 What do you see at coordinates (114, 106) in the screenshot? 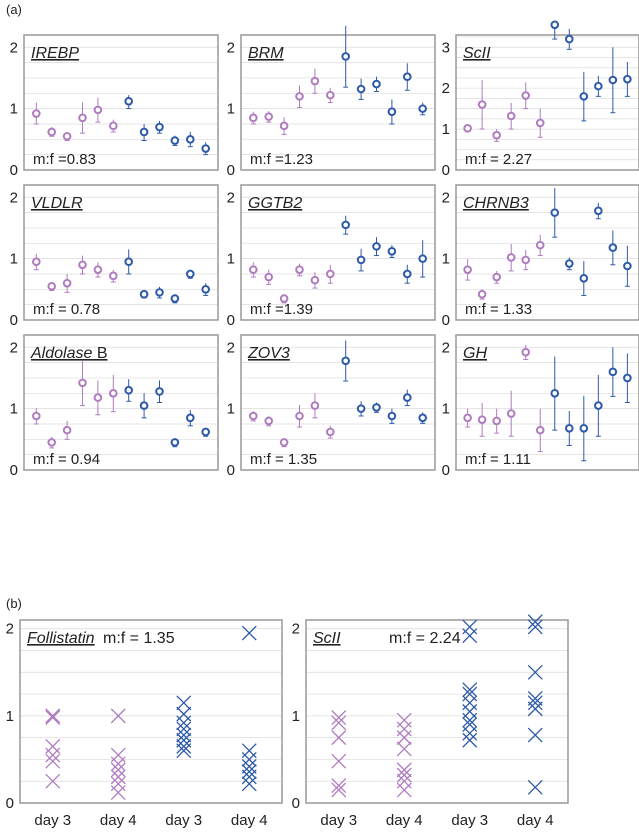
I see `chart-irebp: 0 1 2 IREBP m:f =0.83` at bounding box center [114, 106].